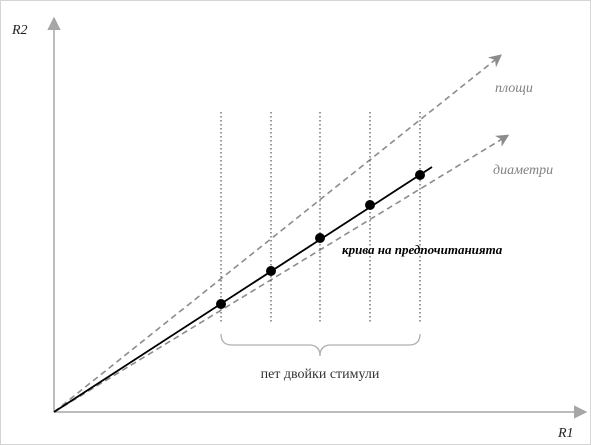 The height and width of the screenshot is (445, 591). What do you see at coordinates (565, 433) in the screenshot?
I see `x-axis-label: R1` at bounding box center [565, 433].